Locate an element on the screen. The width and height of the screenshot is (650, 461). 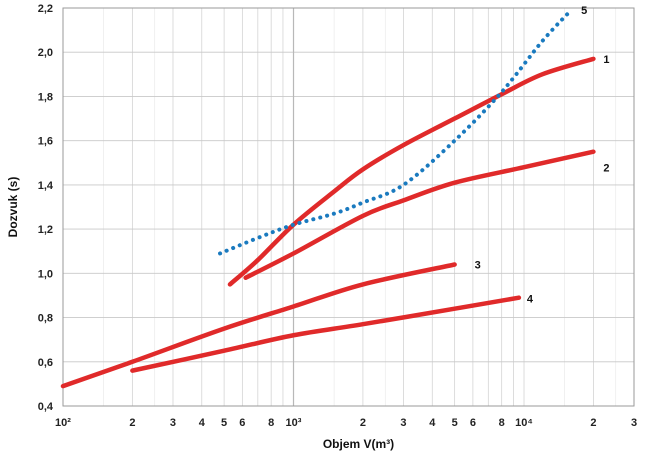
y-tick-label: 2,2 is located at coordinates (45, 9).